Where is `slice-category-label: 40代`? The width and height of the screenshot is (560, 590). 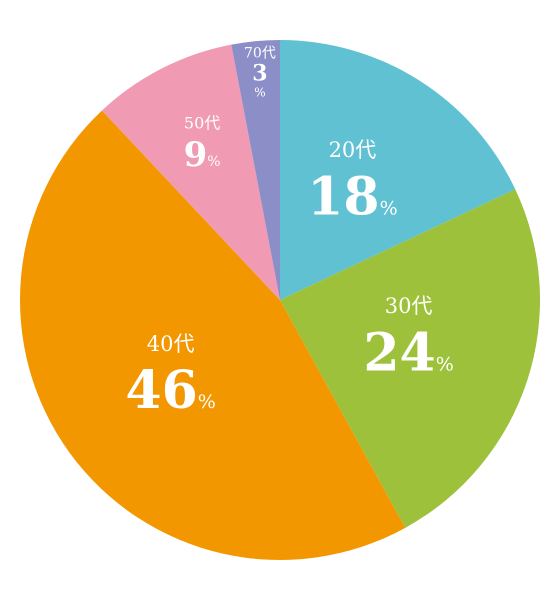 slice-category-label: 40代 is located at coordinates (171, 344).